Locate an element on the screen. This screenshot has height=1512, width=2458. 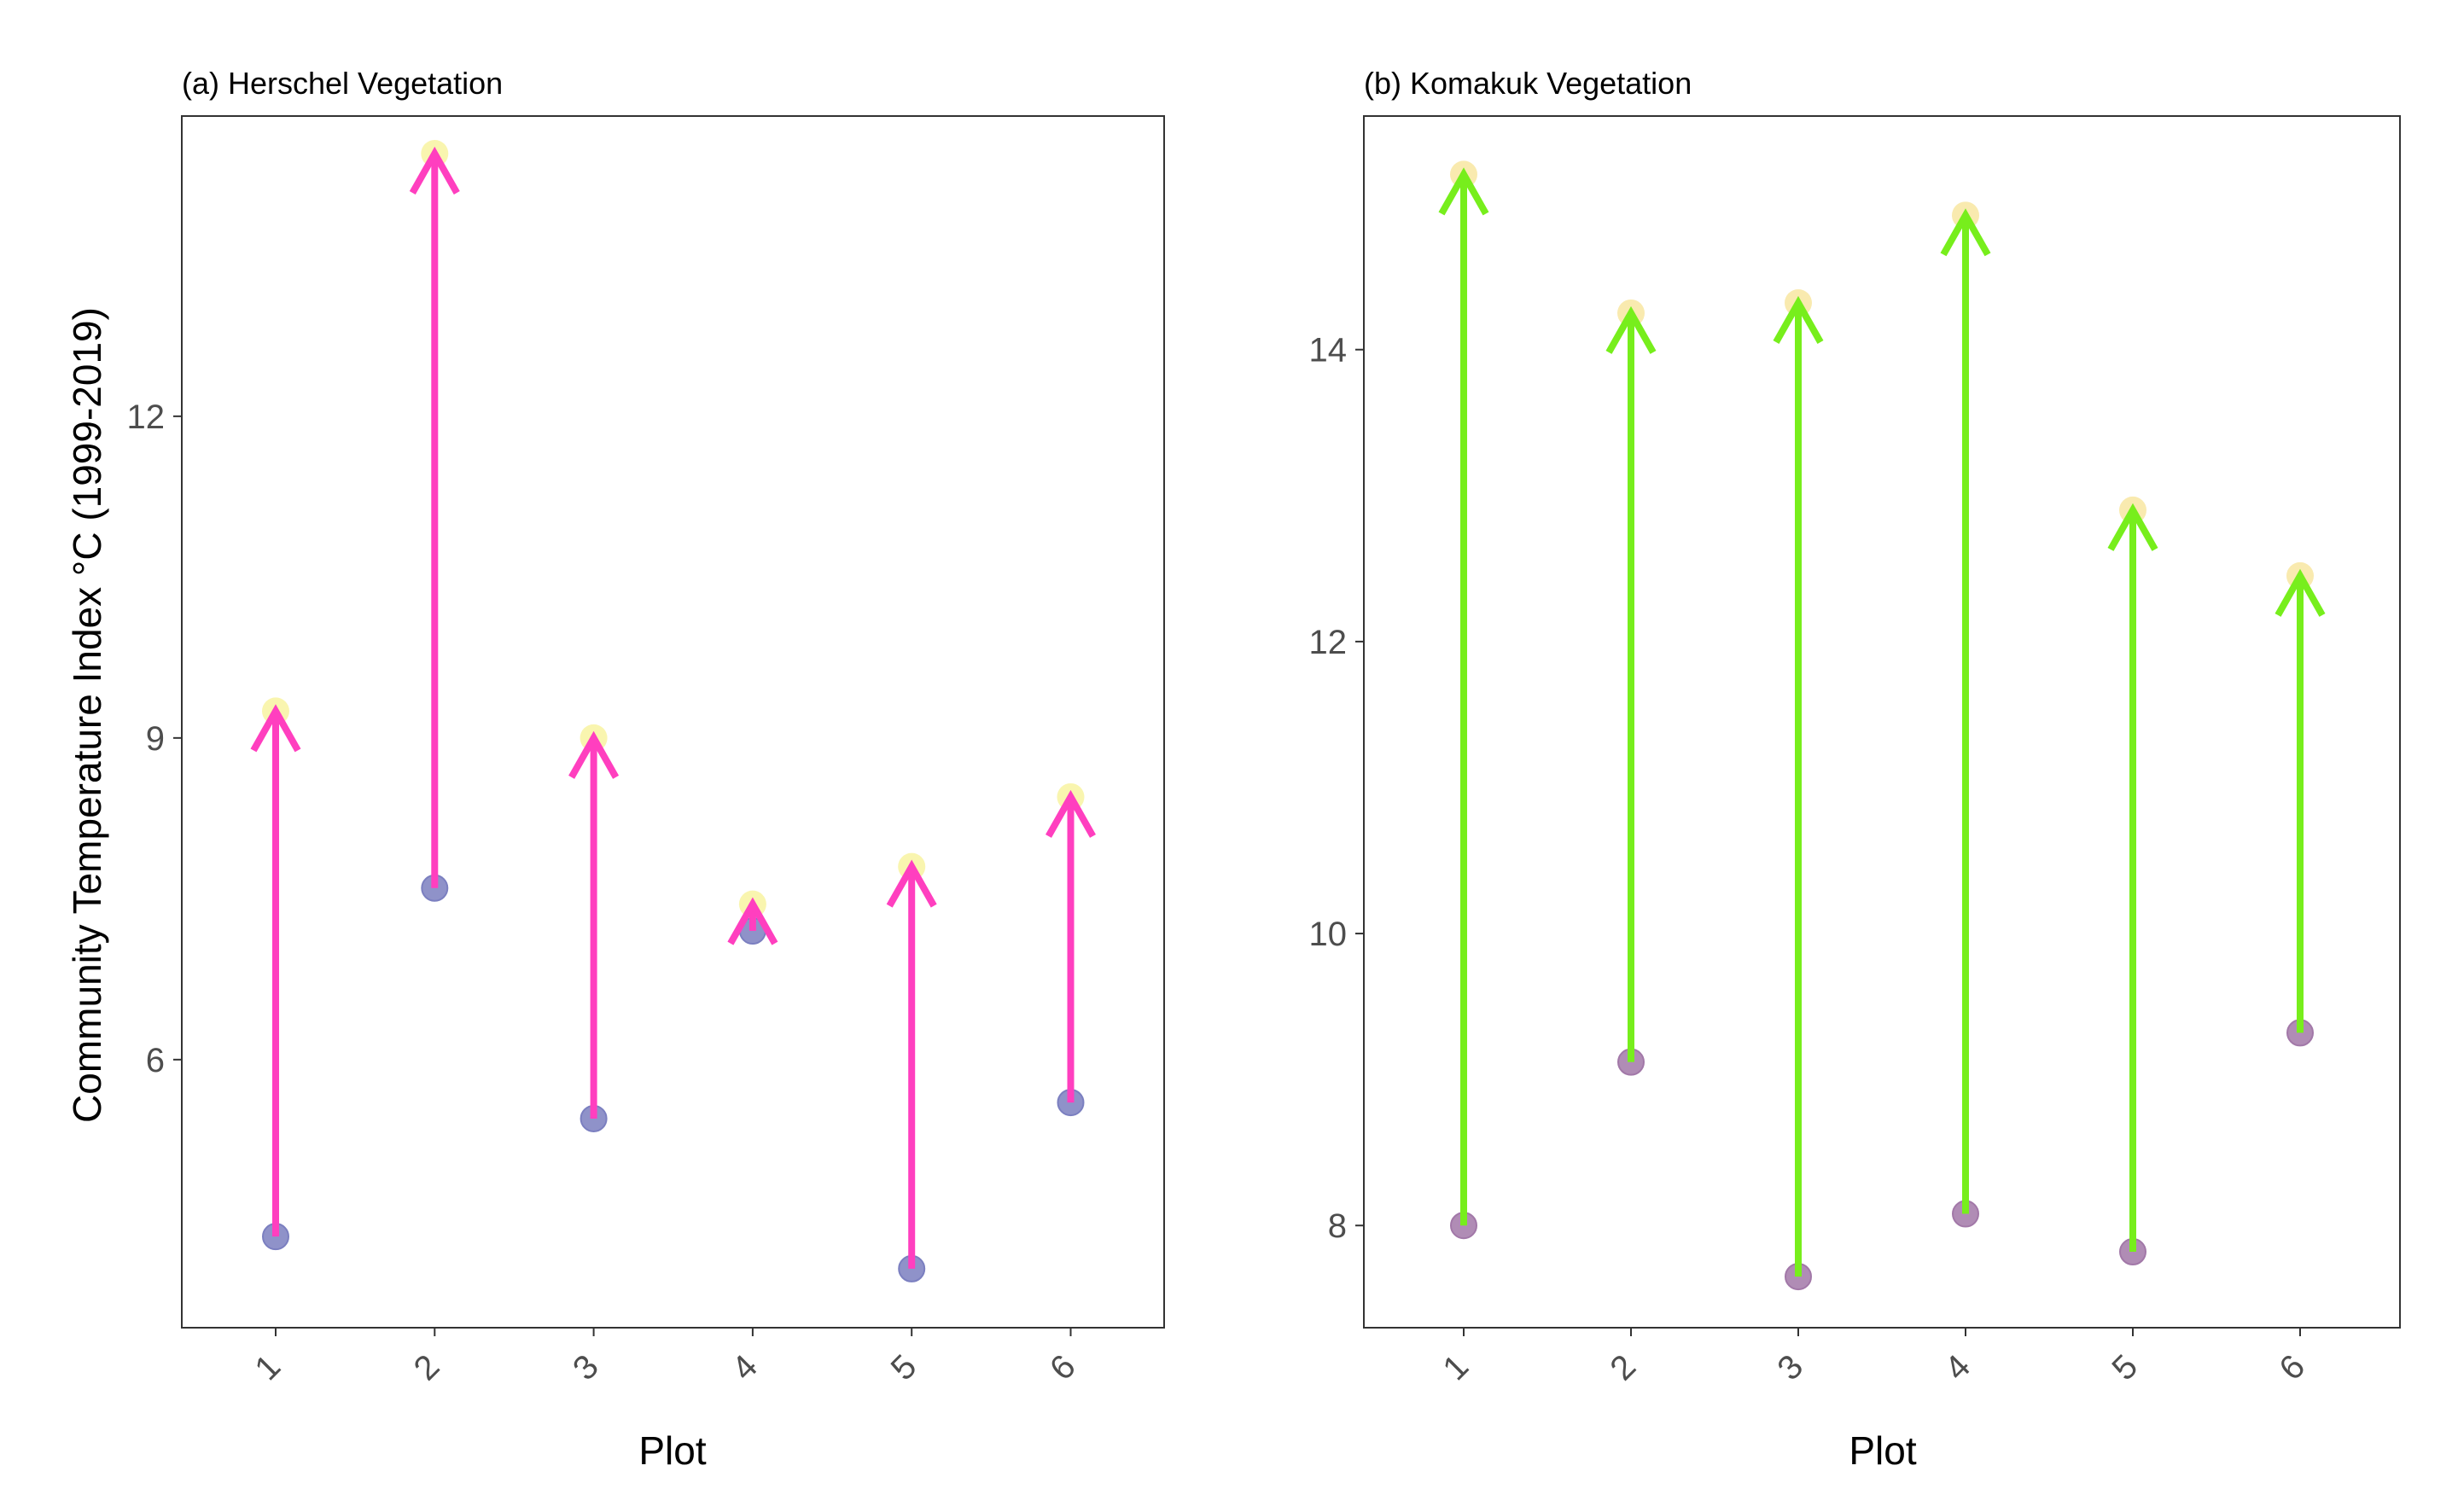
panel-b-x-tick-label: 4 is located at coordinates (1957, 1367).